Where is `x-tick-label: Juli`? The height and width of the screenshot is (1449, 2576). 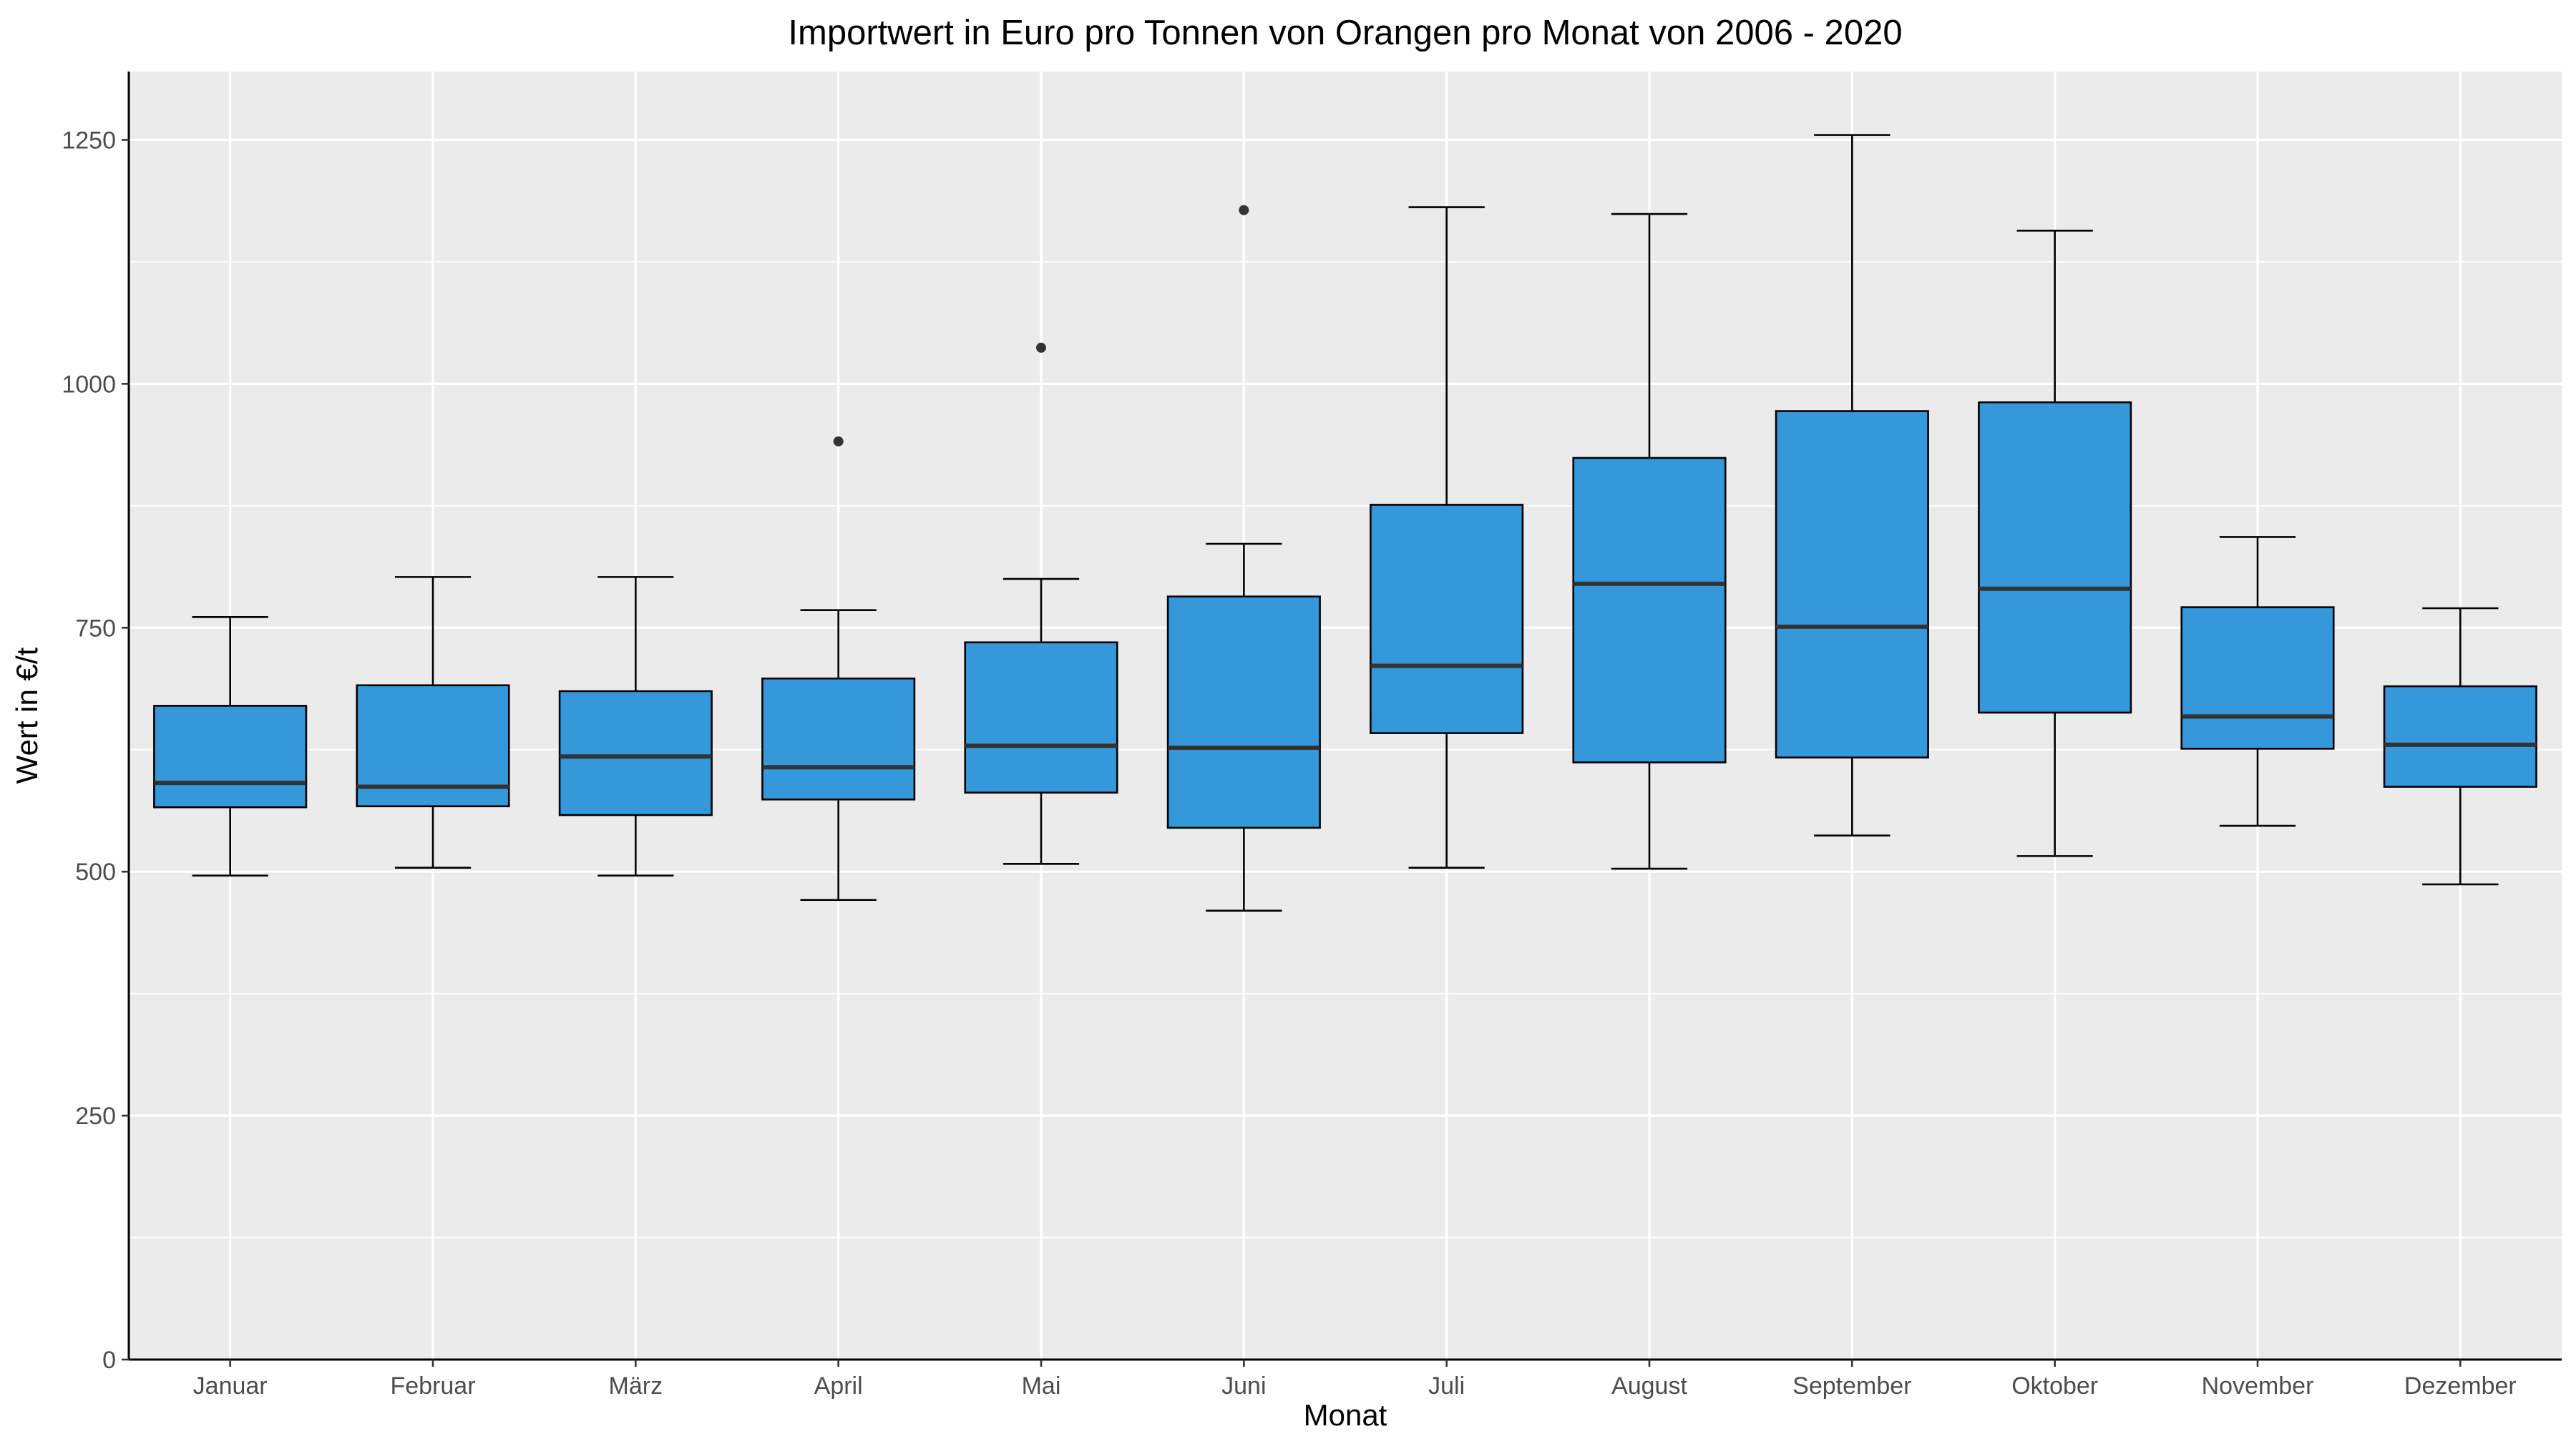
x-tick-label: Juli is located at coordinates (1446, 1386).